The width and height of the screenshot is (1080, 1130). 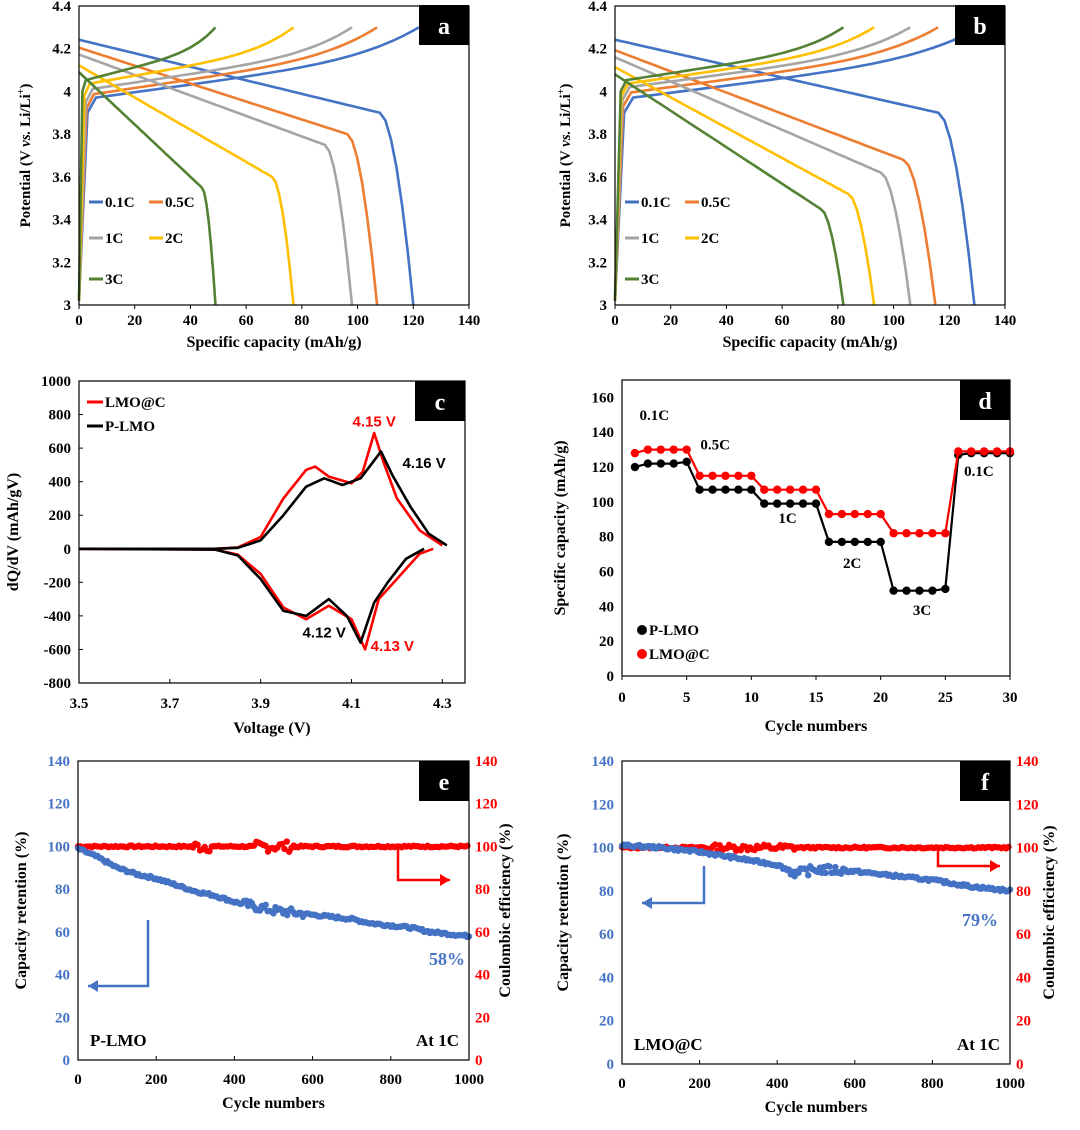 What do you see at coordinates (60, 449) in the screenshot?
I see `y-tick-label: 600` at bounding box center [60, 449].